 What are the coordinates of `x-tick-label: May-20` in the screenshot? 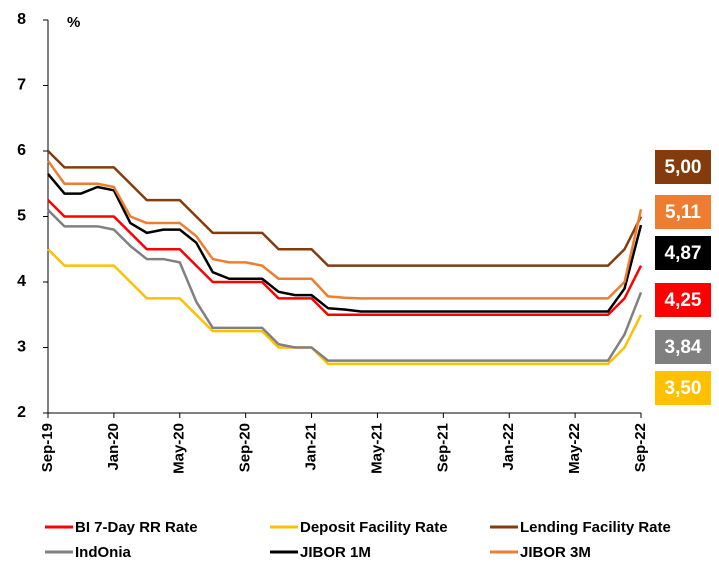 It's located at (179, 448).